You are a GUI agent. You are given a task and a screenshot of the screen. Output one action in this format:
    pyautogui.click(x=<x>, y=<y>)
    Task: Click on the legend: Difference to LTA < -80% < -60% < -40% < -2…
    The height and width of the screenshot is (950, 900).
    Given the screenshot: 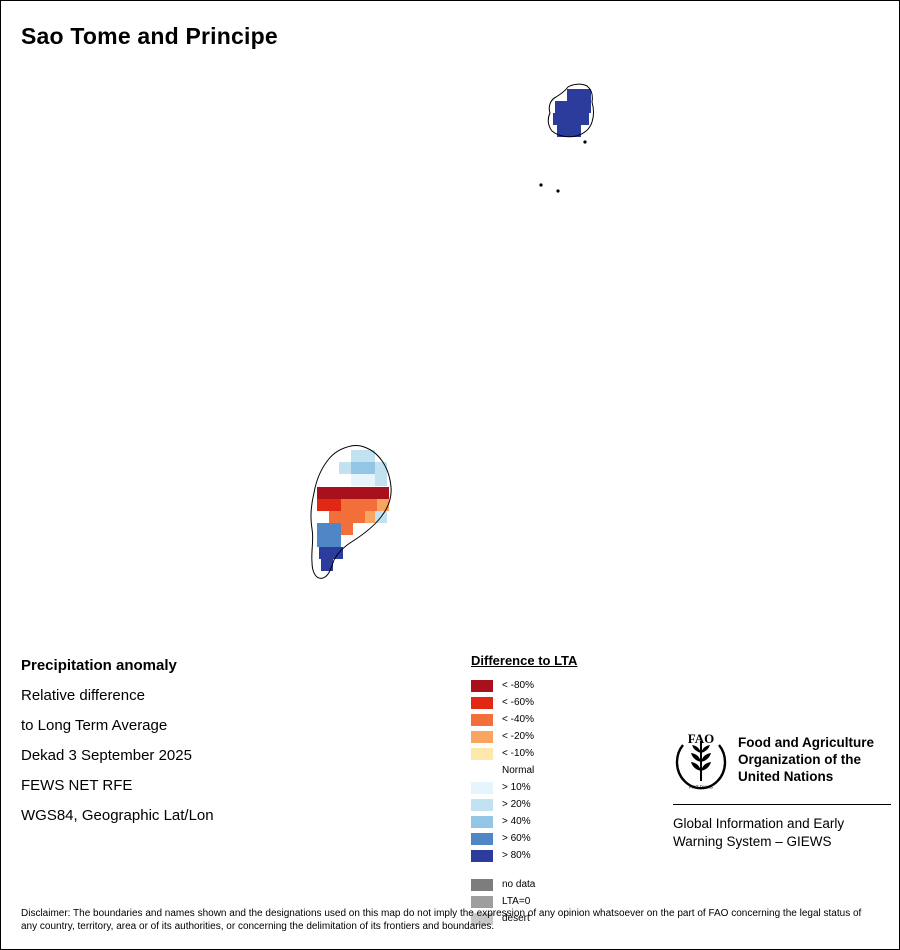 What is the action you would take?
    pyautogui.click(x=524, y=790)
    